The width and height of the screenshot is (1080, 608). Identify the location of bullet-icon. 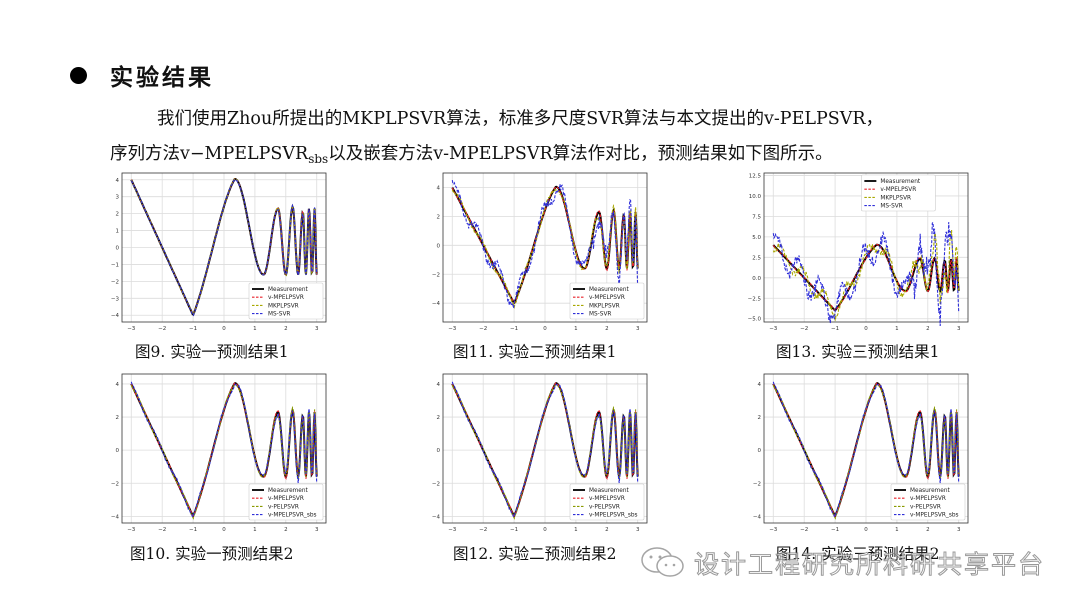
(78, 75).